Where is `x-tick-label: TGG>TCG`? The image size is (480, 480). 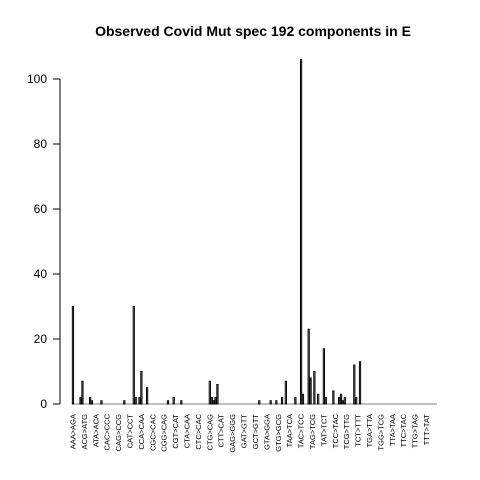
x-tick-label: TGG>TCG is located at coordinates (380, 432).